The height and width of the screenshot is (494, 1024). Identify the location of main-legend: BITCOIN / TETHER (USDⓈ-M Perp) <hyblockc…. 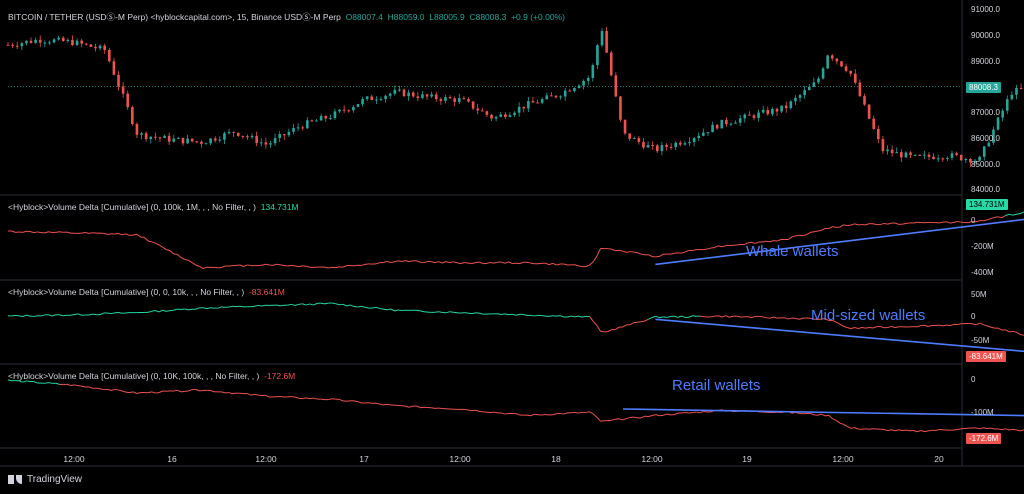
(286, 17).